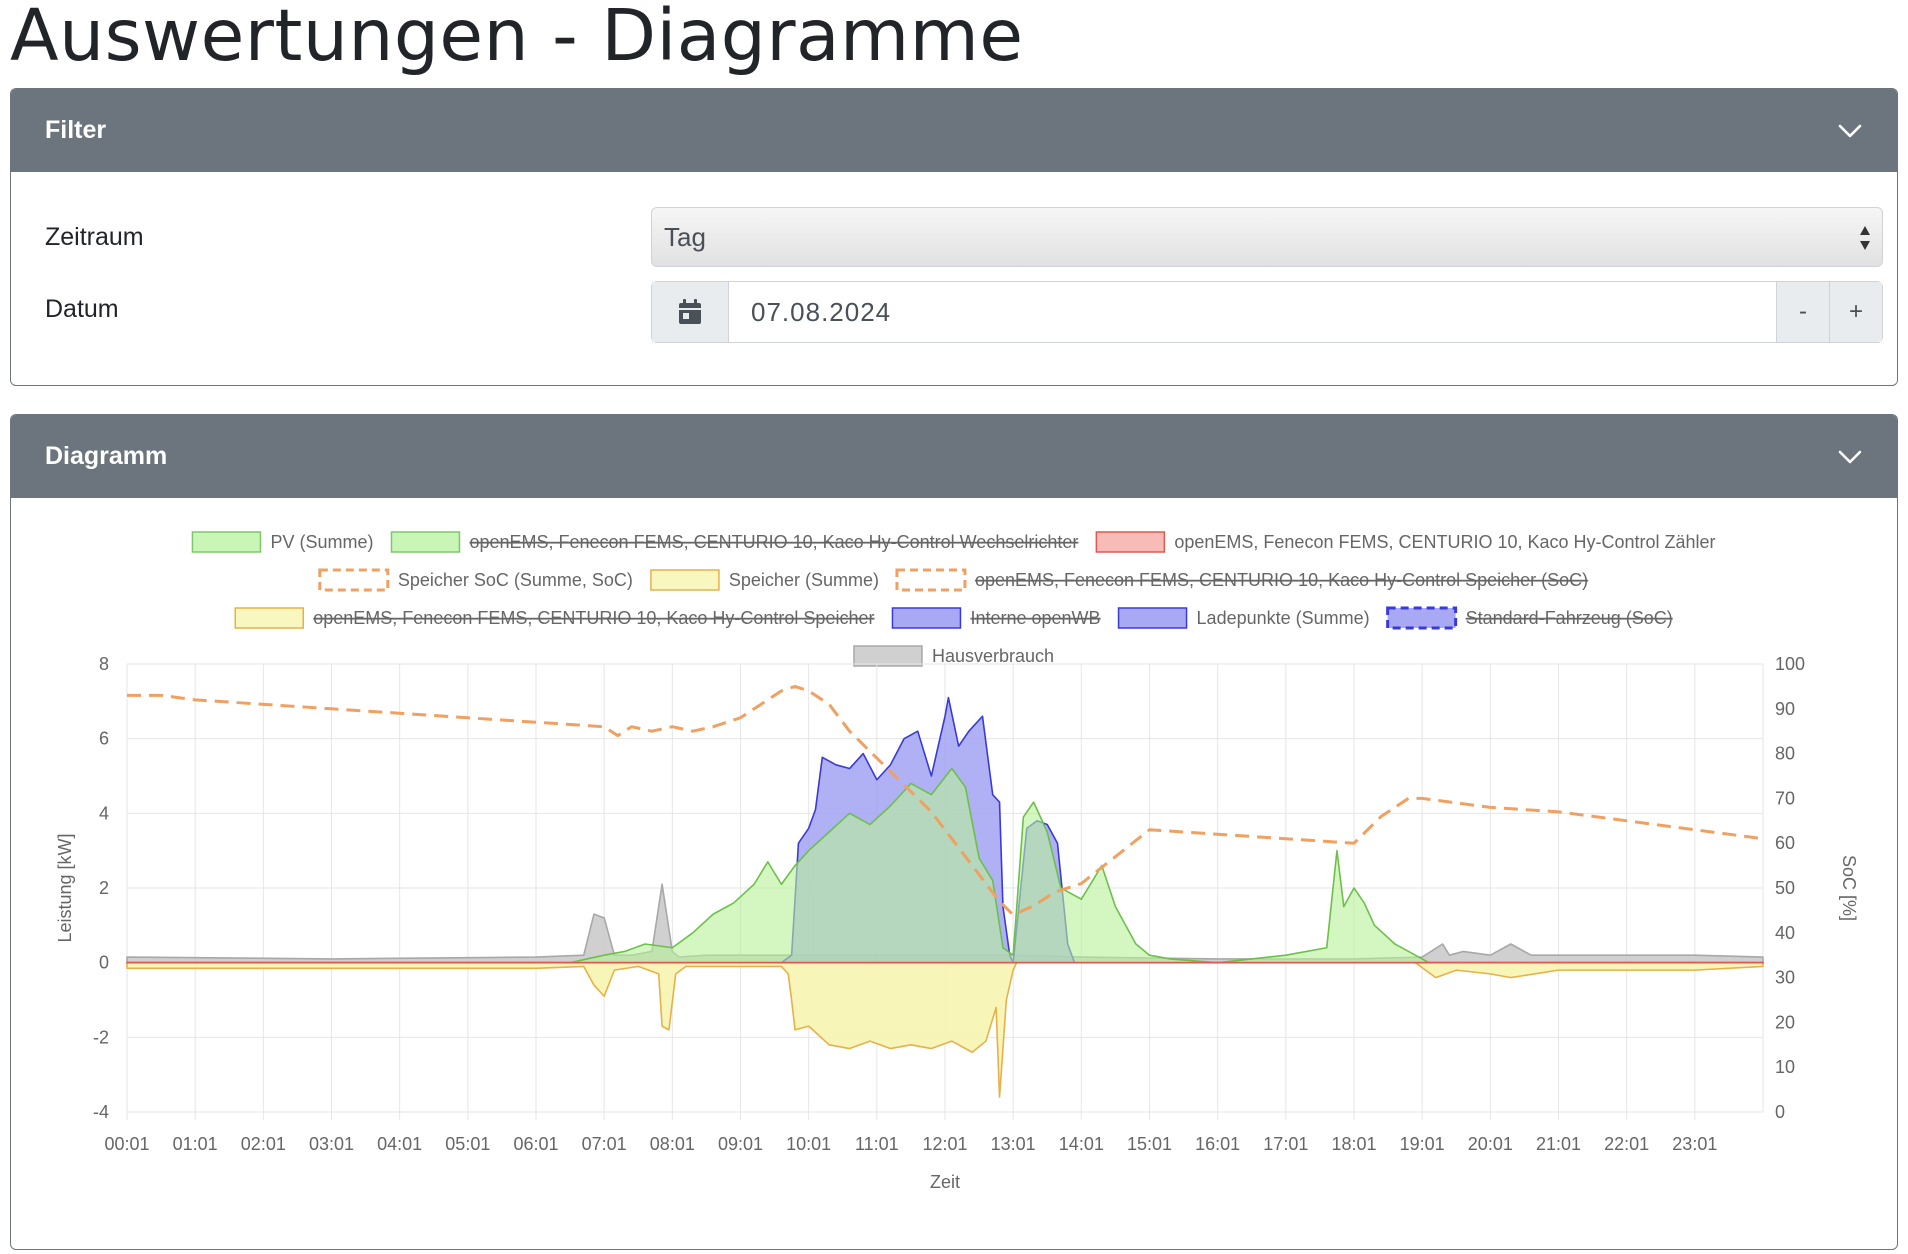  I want to click on x-tick-label: 11:01, so click(877, 1144).